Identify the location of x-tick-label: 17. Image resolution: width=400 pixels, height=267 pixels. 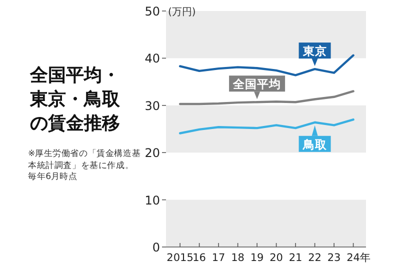
(219, 258).